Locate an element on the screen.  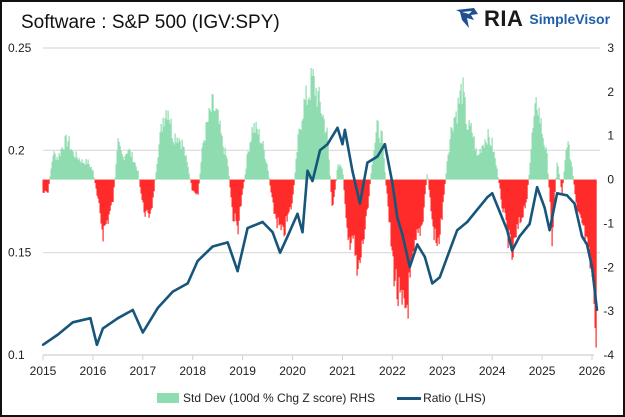
ria-simplevisor-logo: RIA SimpleVisor is located at coordinates (532, 19).